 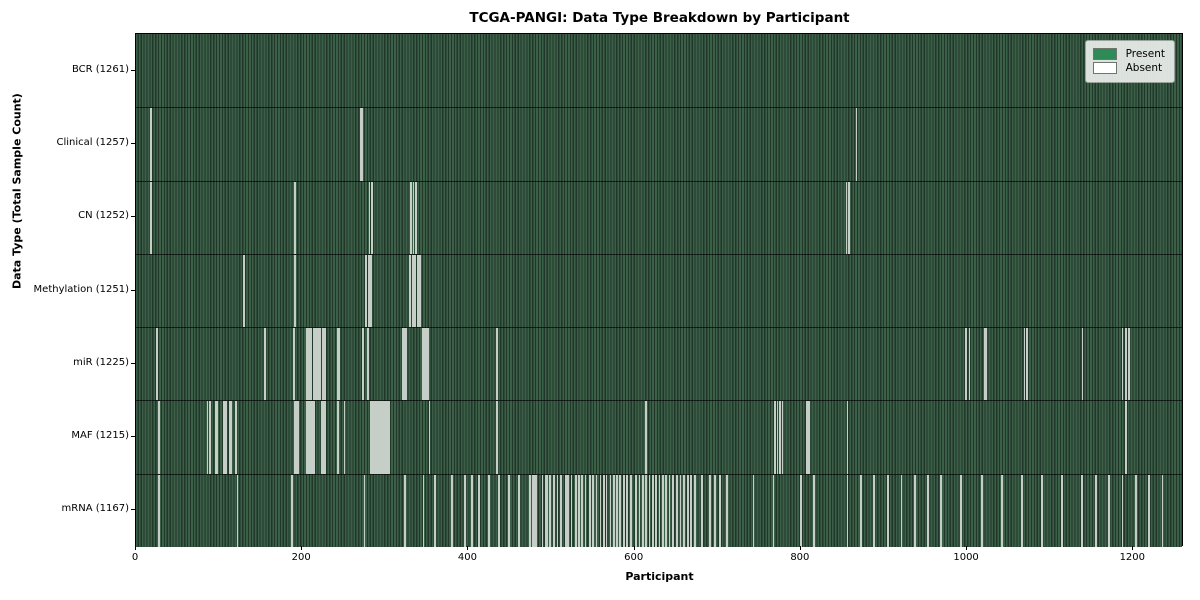 What do you see at coordinates (659, 217) in the screenshot?
I see `row-band-cn` at bounding box center [659, 217].